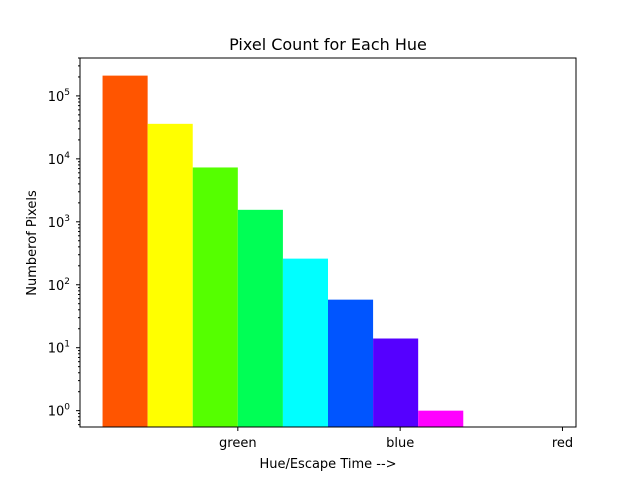  Describe the element at coordinates (238, 443) in the screenshot. I see `x-tick-label-green: green` at that location.